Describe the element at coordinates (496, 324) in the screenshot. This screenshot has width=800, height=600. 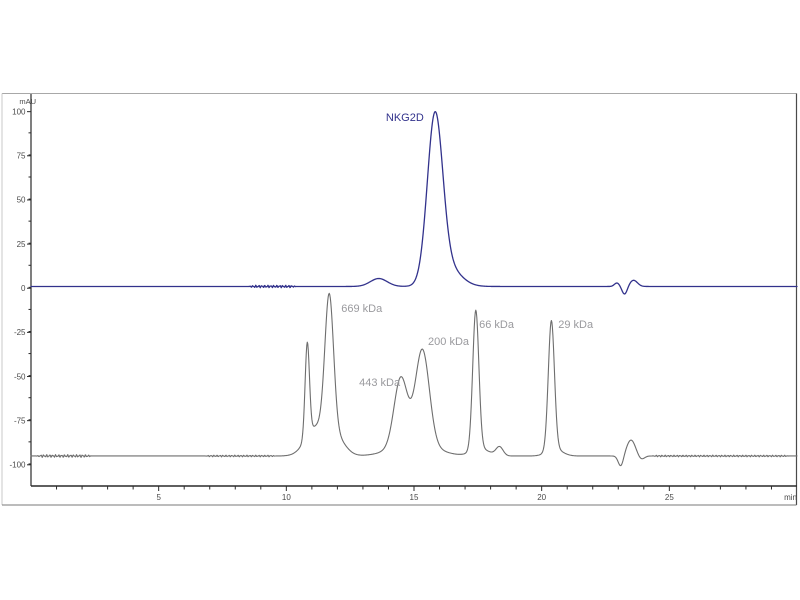
I see `peak-label-66kda: 66 kDa` at that location.